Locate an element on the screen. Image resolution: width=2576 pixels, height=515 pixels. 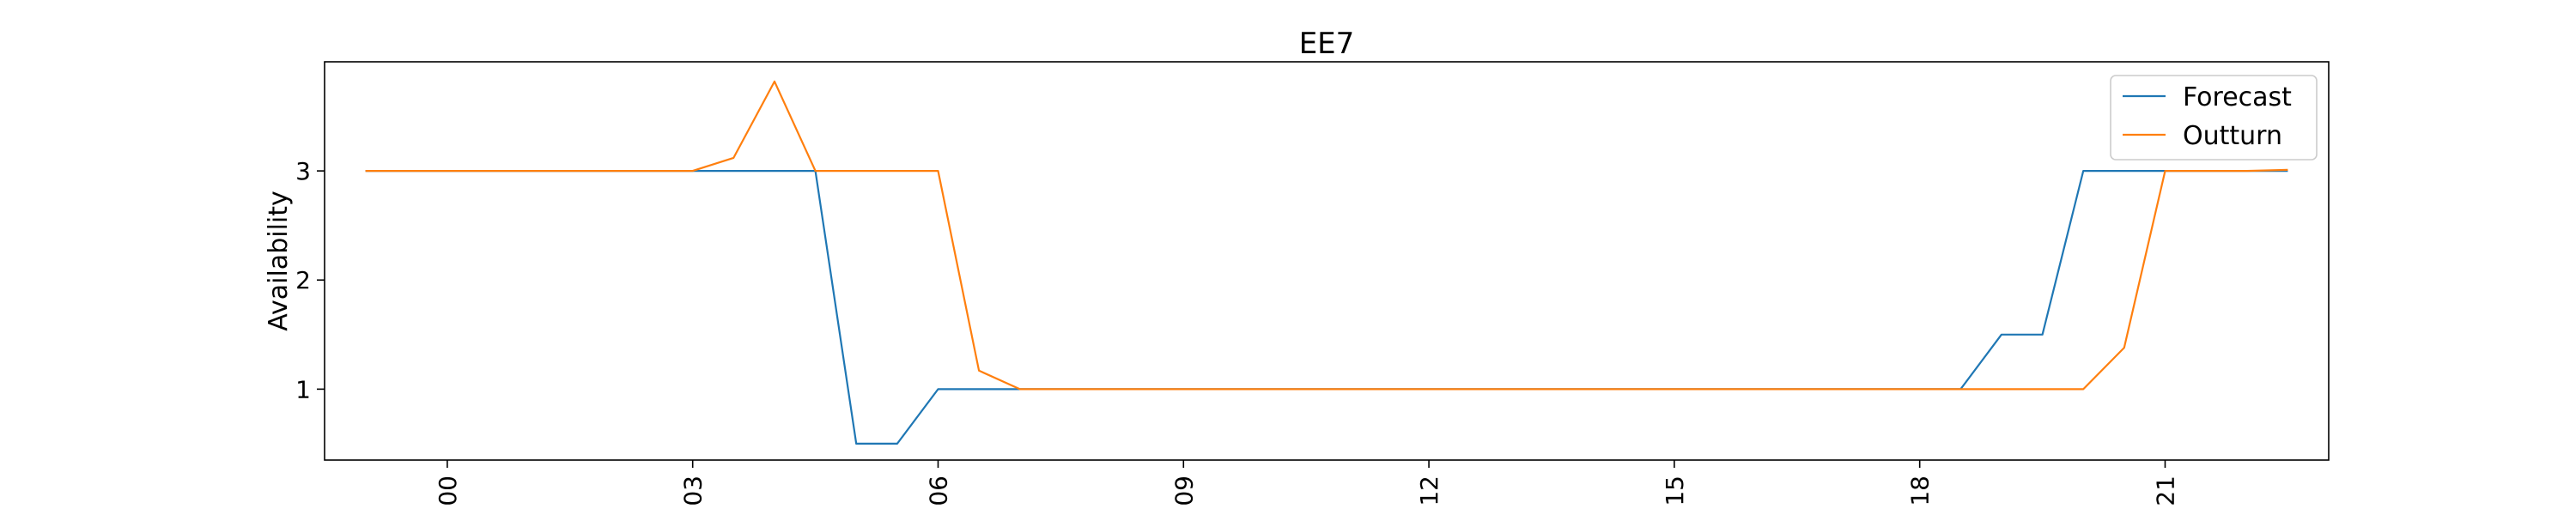
x-tick-label: 3 12 is located at coordinates (1429, 495).